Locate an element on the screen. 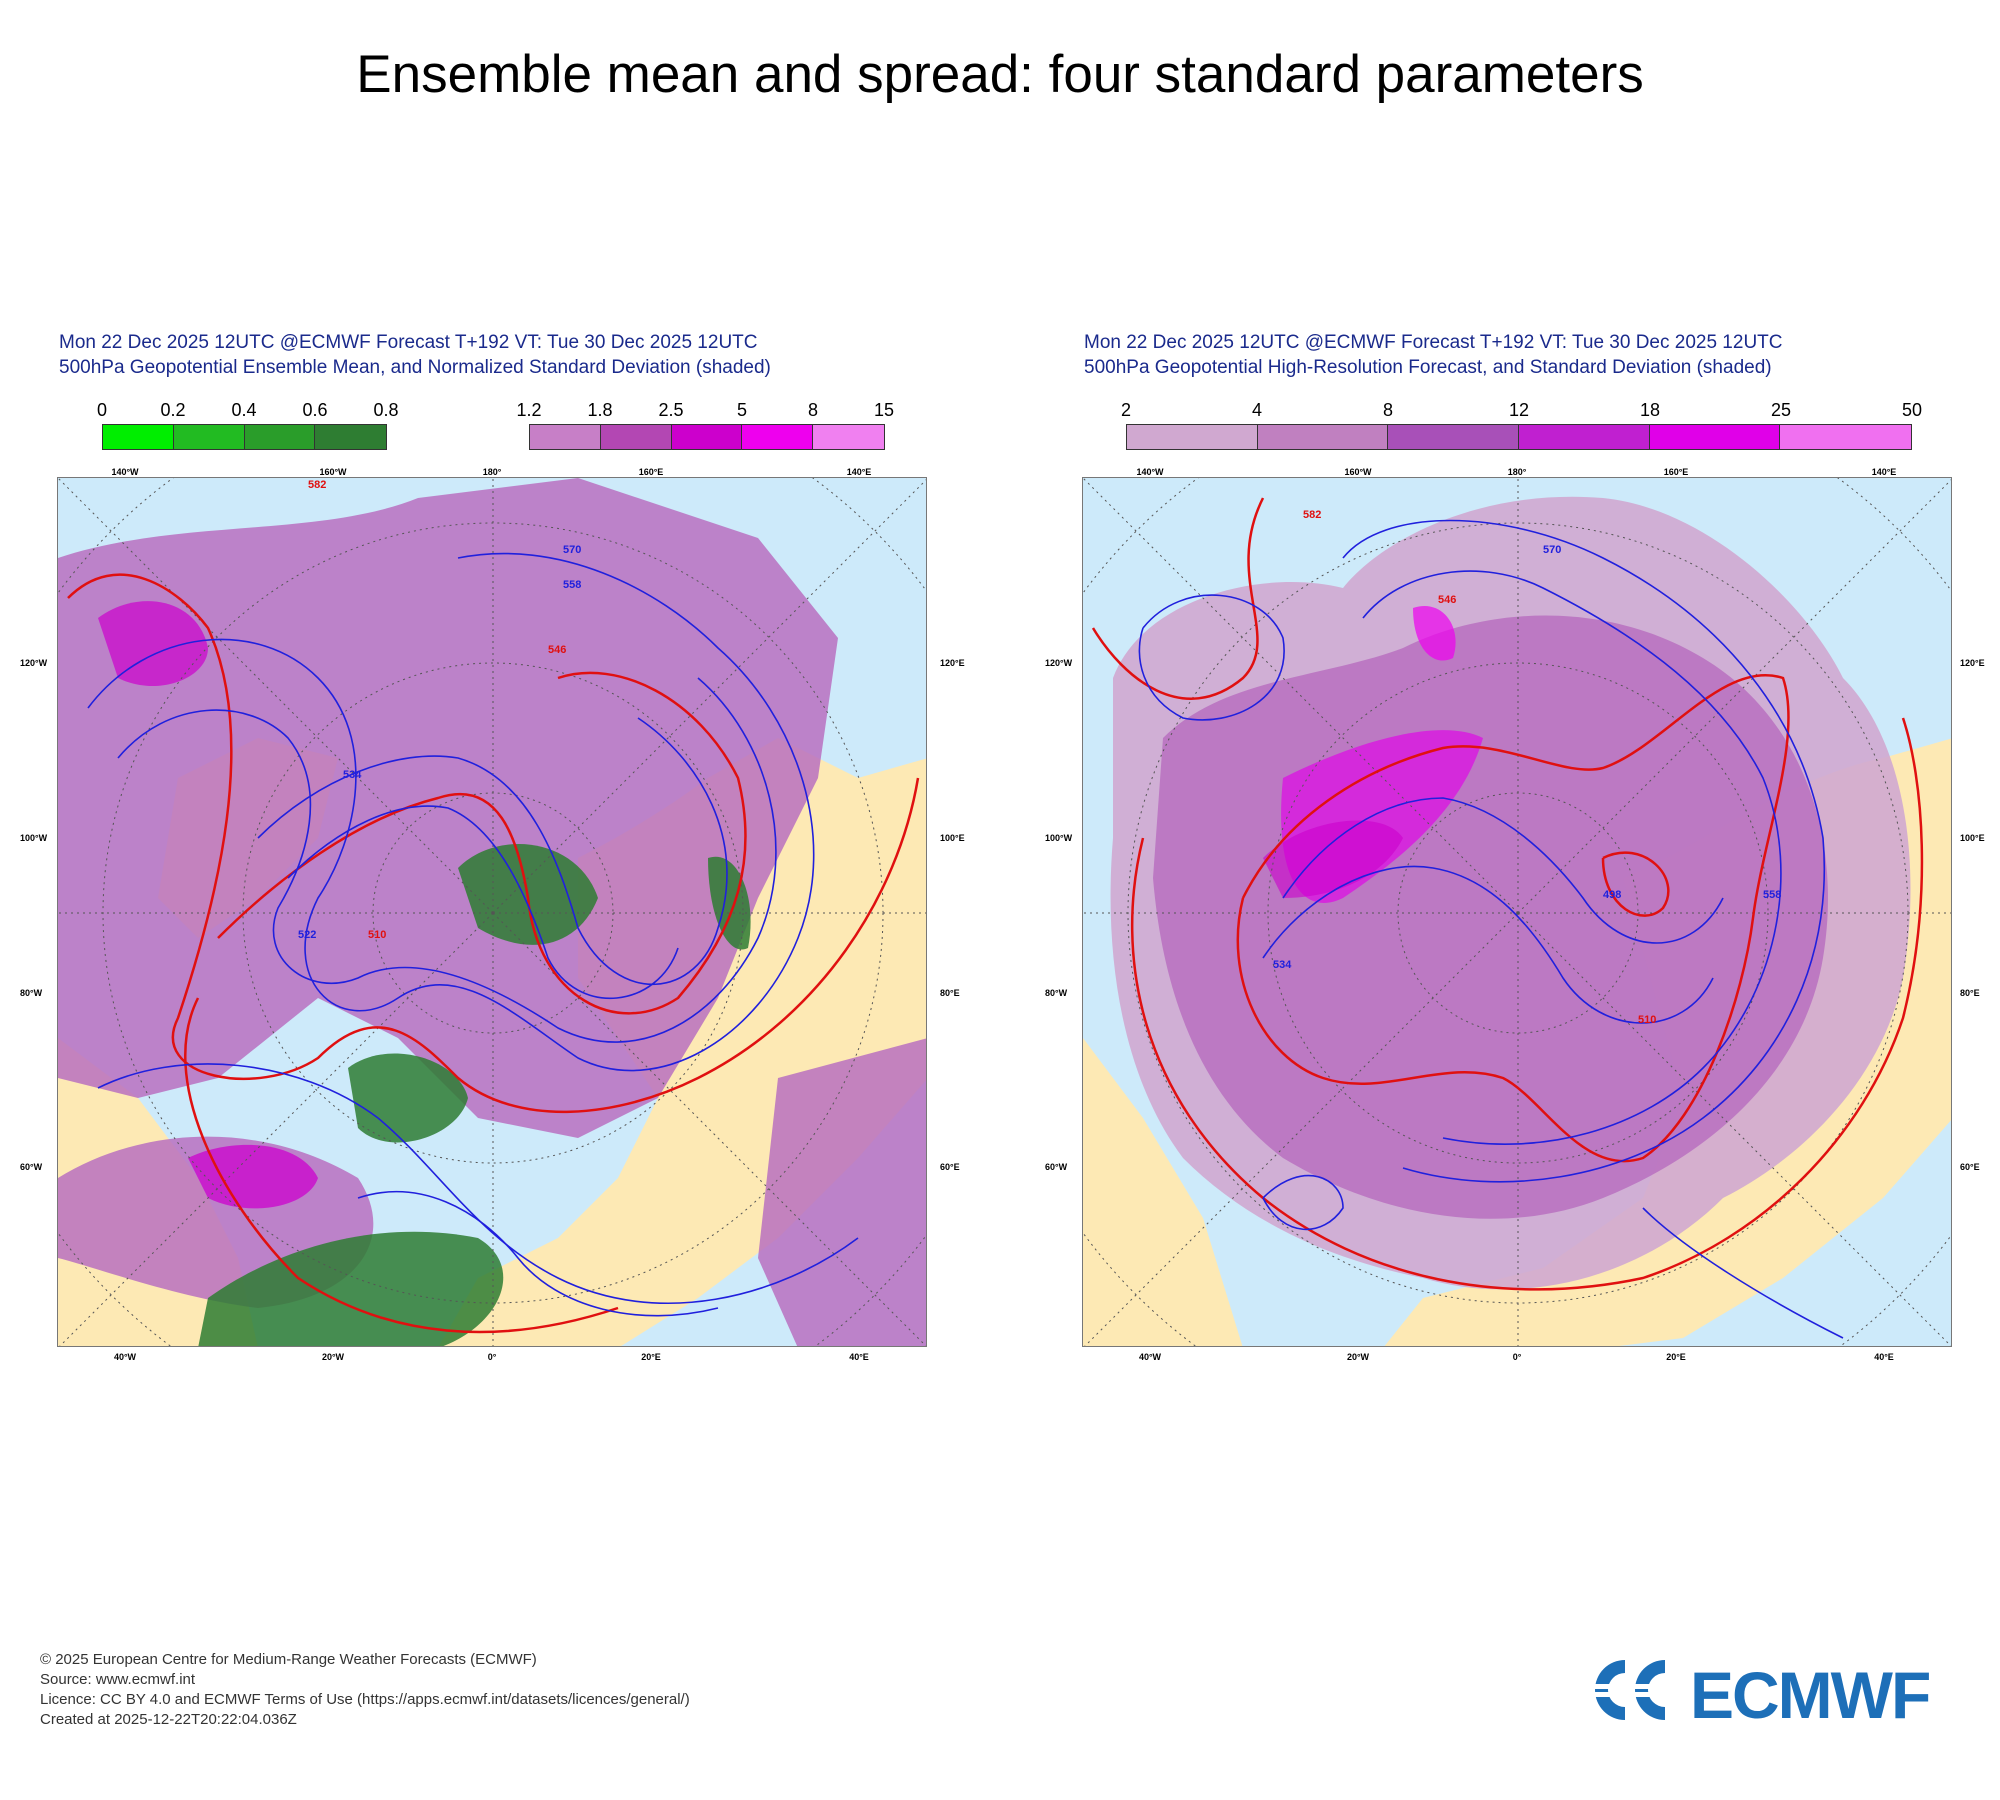 This screenshot has width=2000, height=1800. colorbar-tick: 4 is located at coordinates (1257, 410).